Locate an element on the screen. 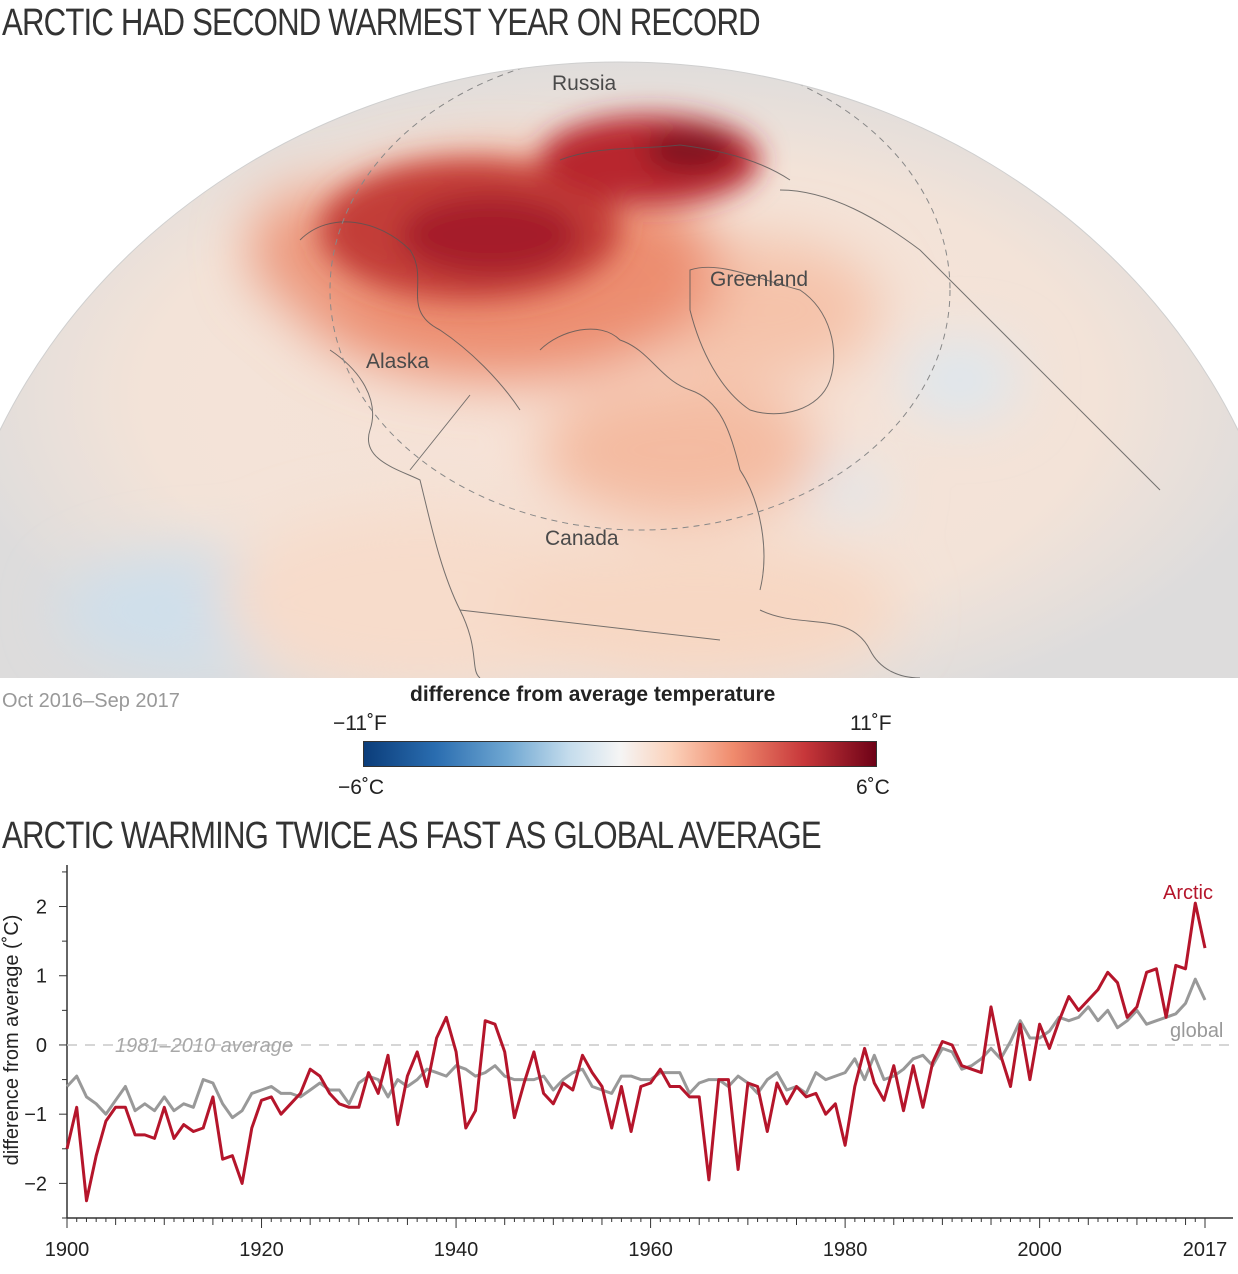 The image size is (1238, 1274). region-label-greenland: Greenland is located at coordinates (759, 279).